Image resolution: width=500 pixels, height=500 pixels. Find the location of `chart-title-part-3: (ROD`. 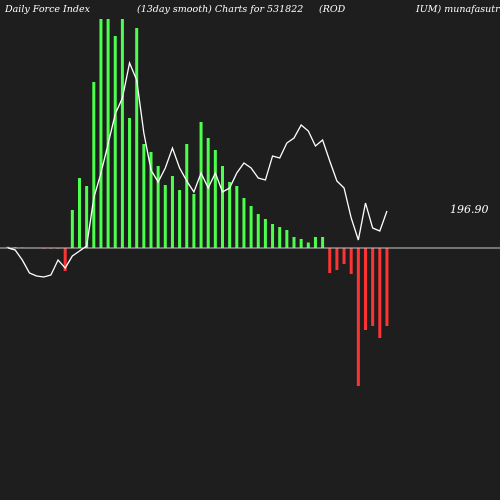

chart-title-part-3: (ROD is located at coordinates (332, 9).